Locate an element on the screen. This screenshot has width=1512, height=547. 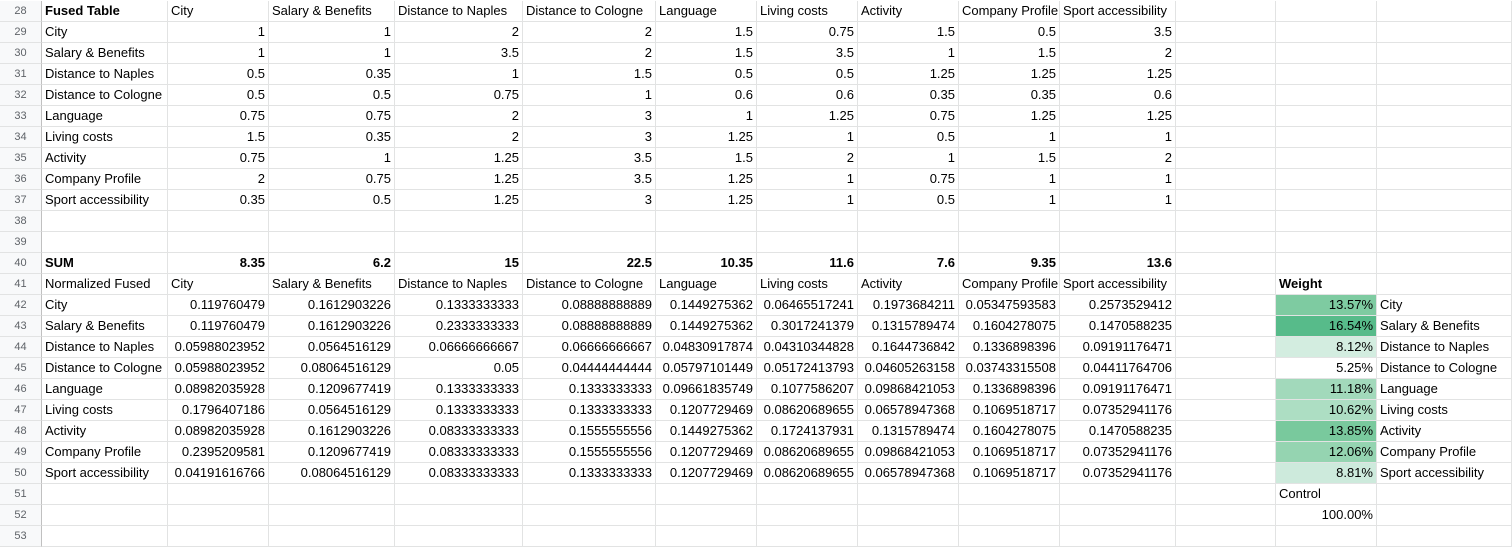
row-header: 50 is located at coordinates (21, 473).